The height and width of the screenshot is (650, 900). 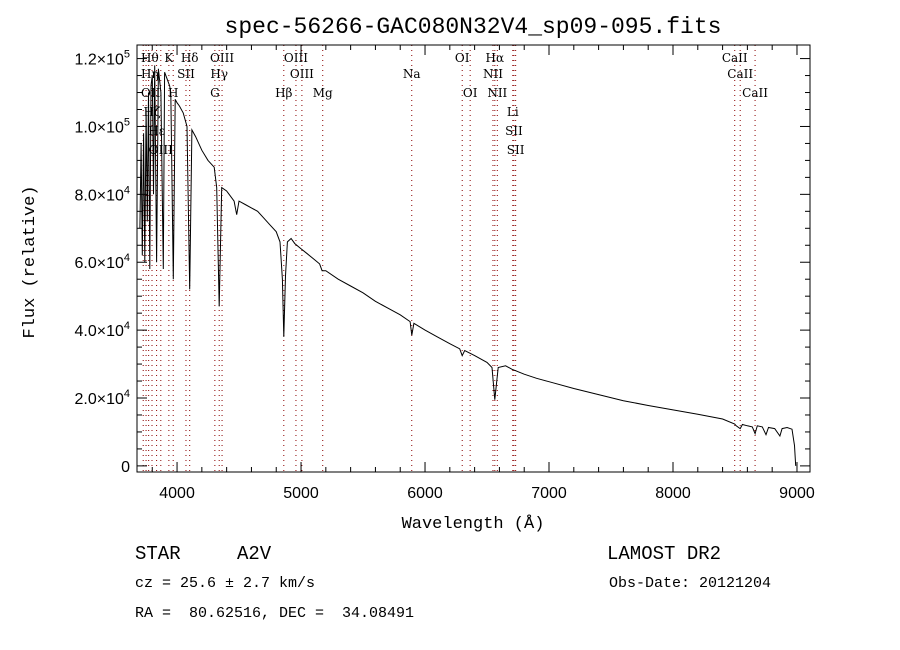 I want to click on chart-title: spec-56266-GAC080N32V4_sp09-095.fits, so click(x=473, y=27).